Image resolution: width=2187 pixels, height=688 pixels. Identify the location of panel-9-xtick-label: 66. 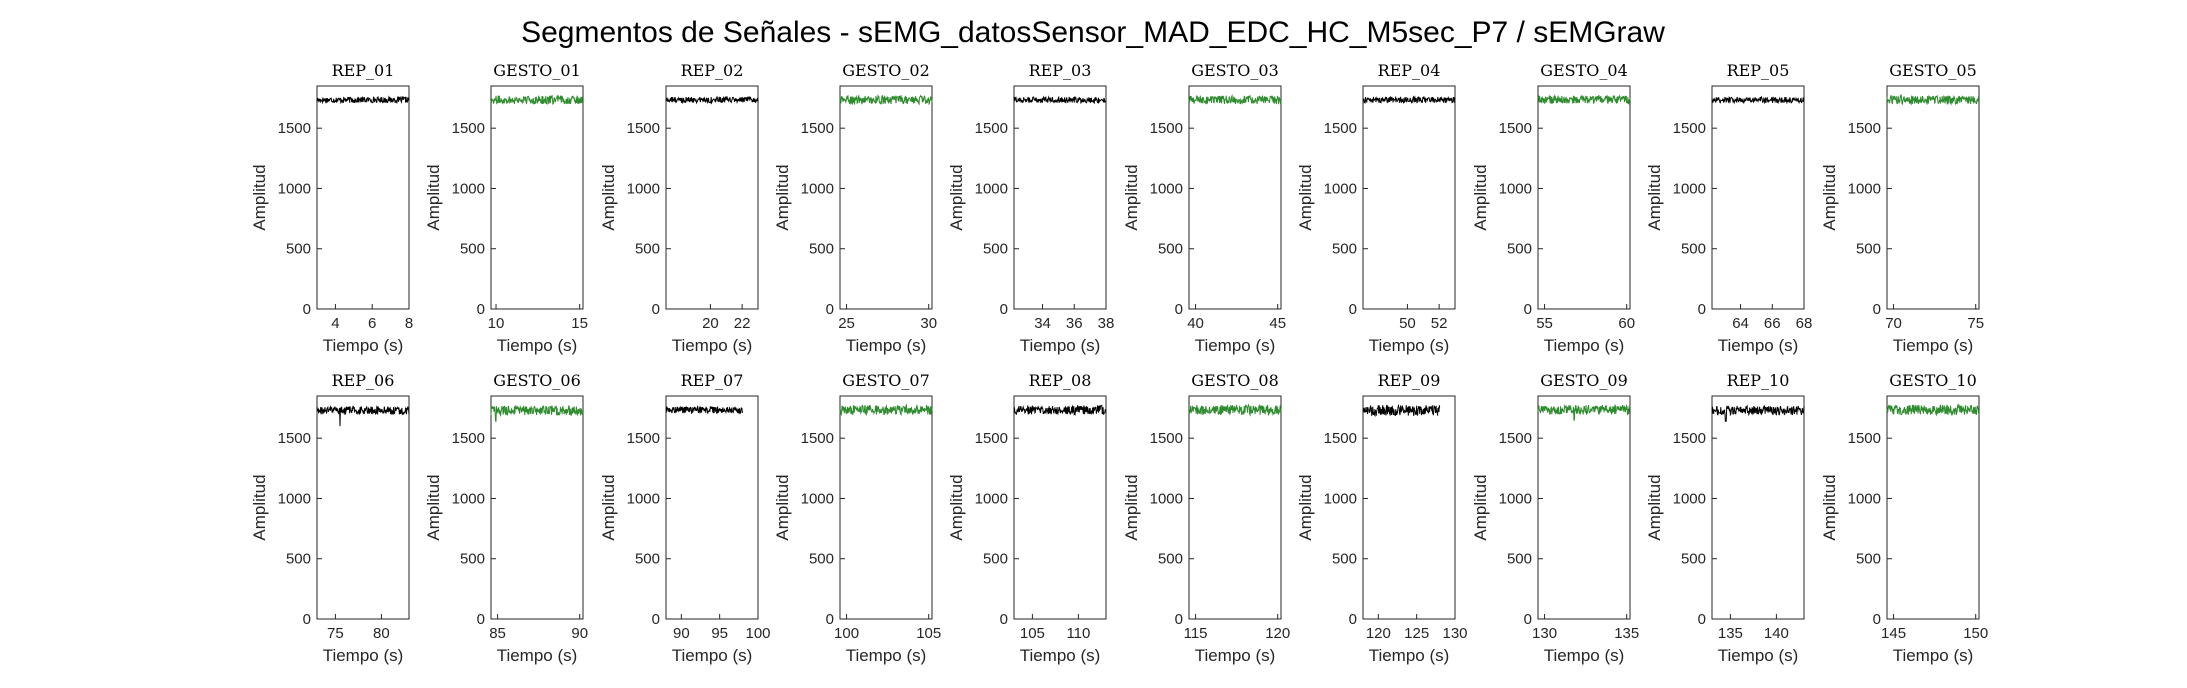
(1772, 323).